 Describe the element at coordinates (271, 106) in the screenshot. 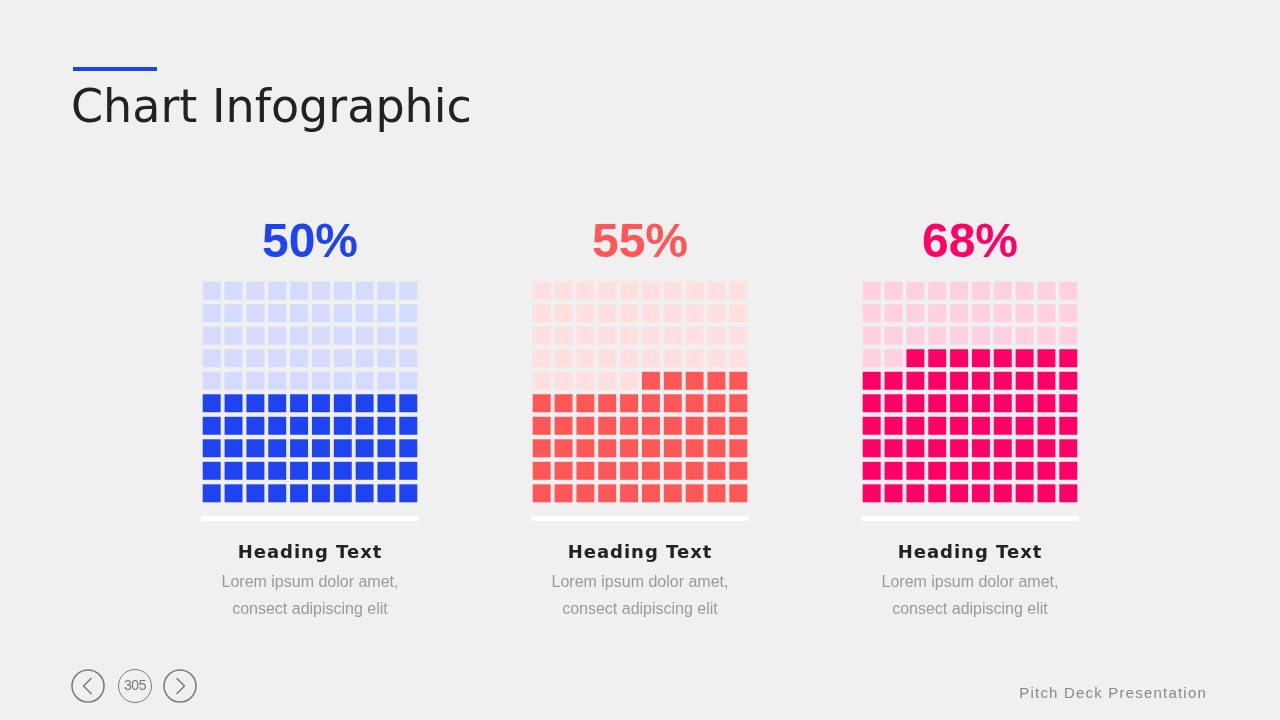

I see `text: Chart Infographic` at that location.